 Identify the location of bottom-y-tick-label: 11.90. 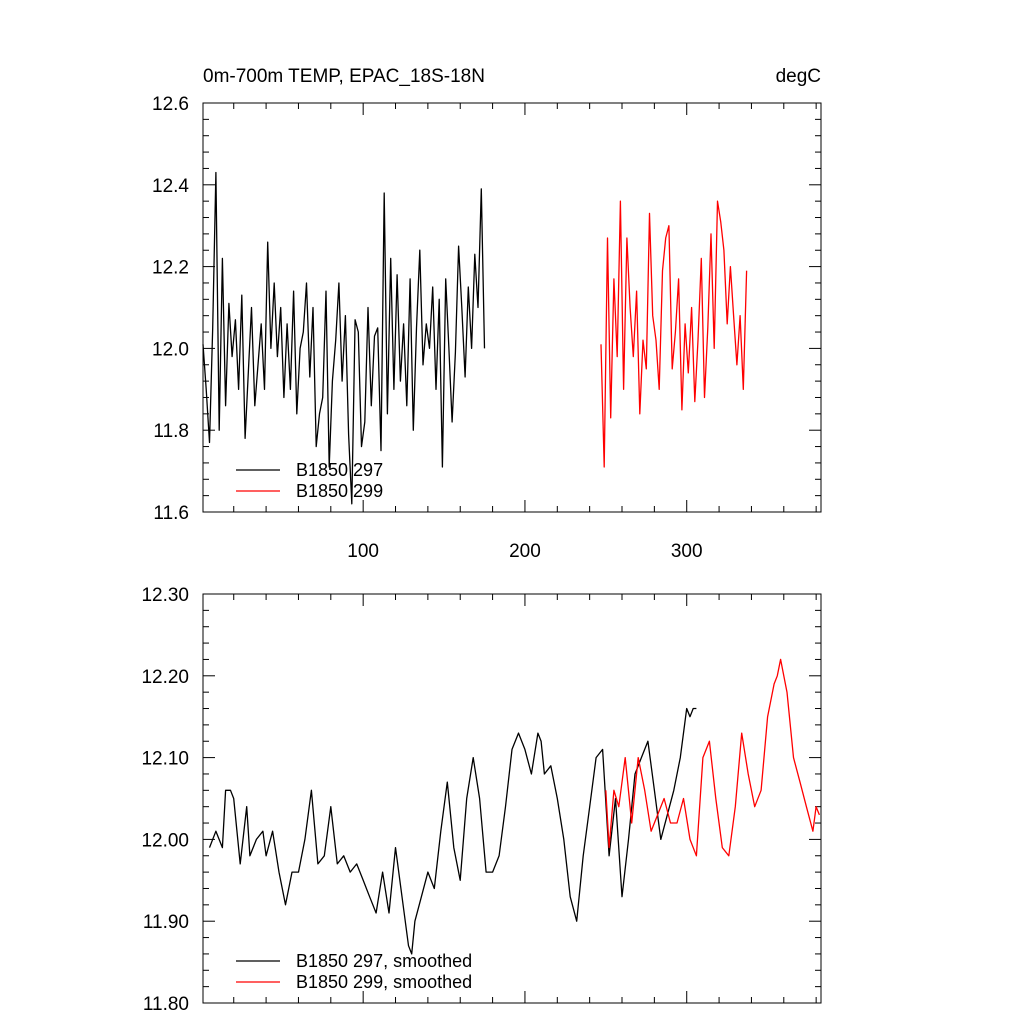
(166, 922).